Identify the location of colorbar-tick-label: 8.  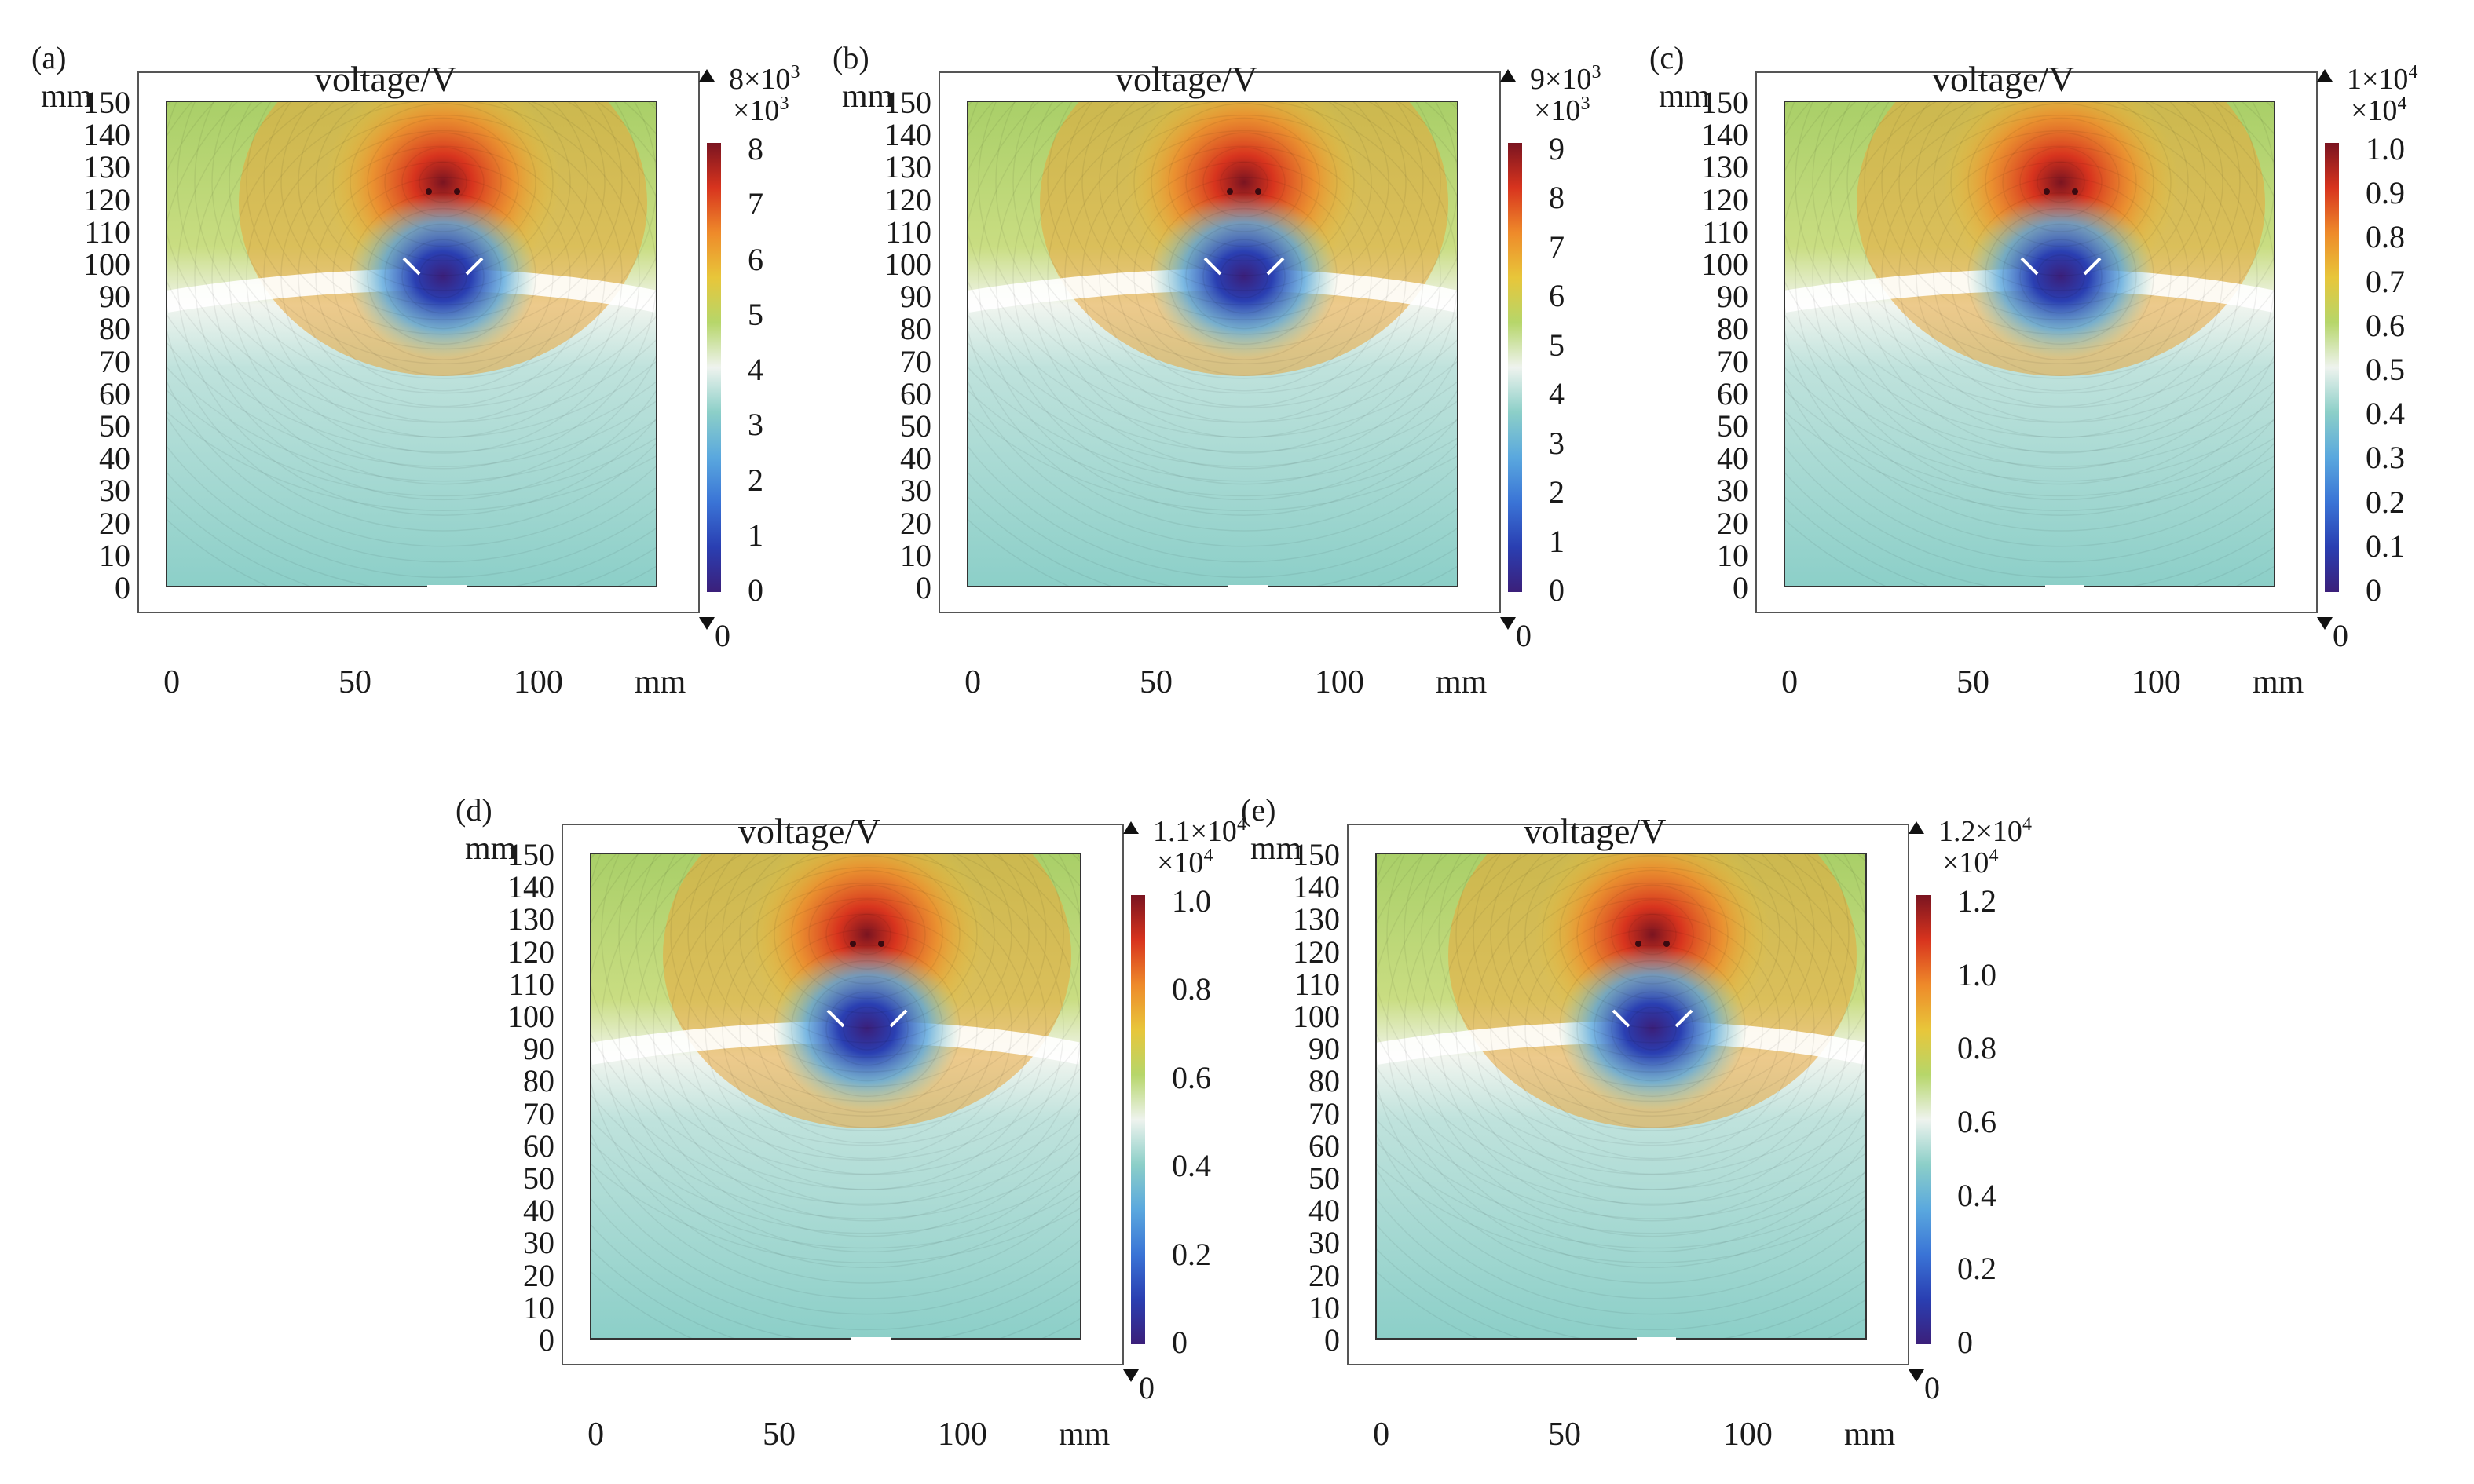
(1557, 198).